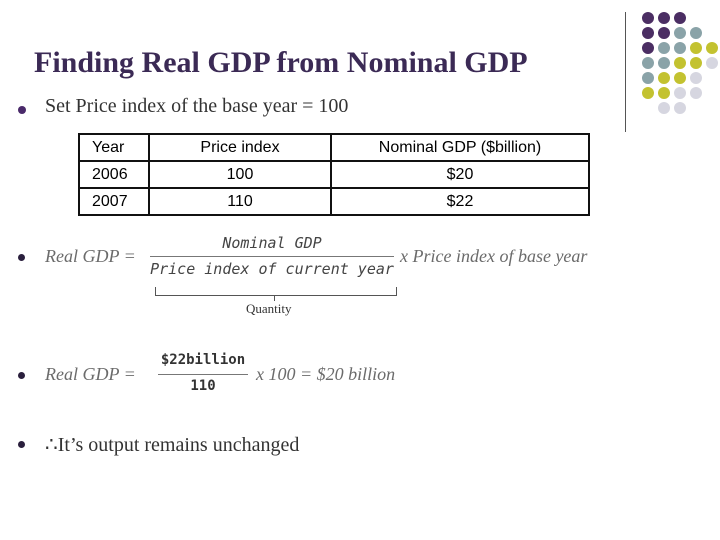  I want to click on table-header-cell: Price index, so click(240, 147).